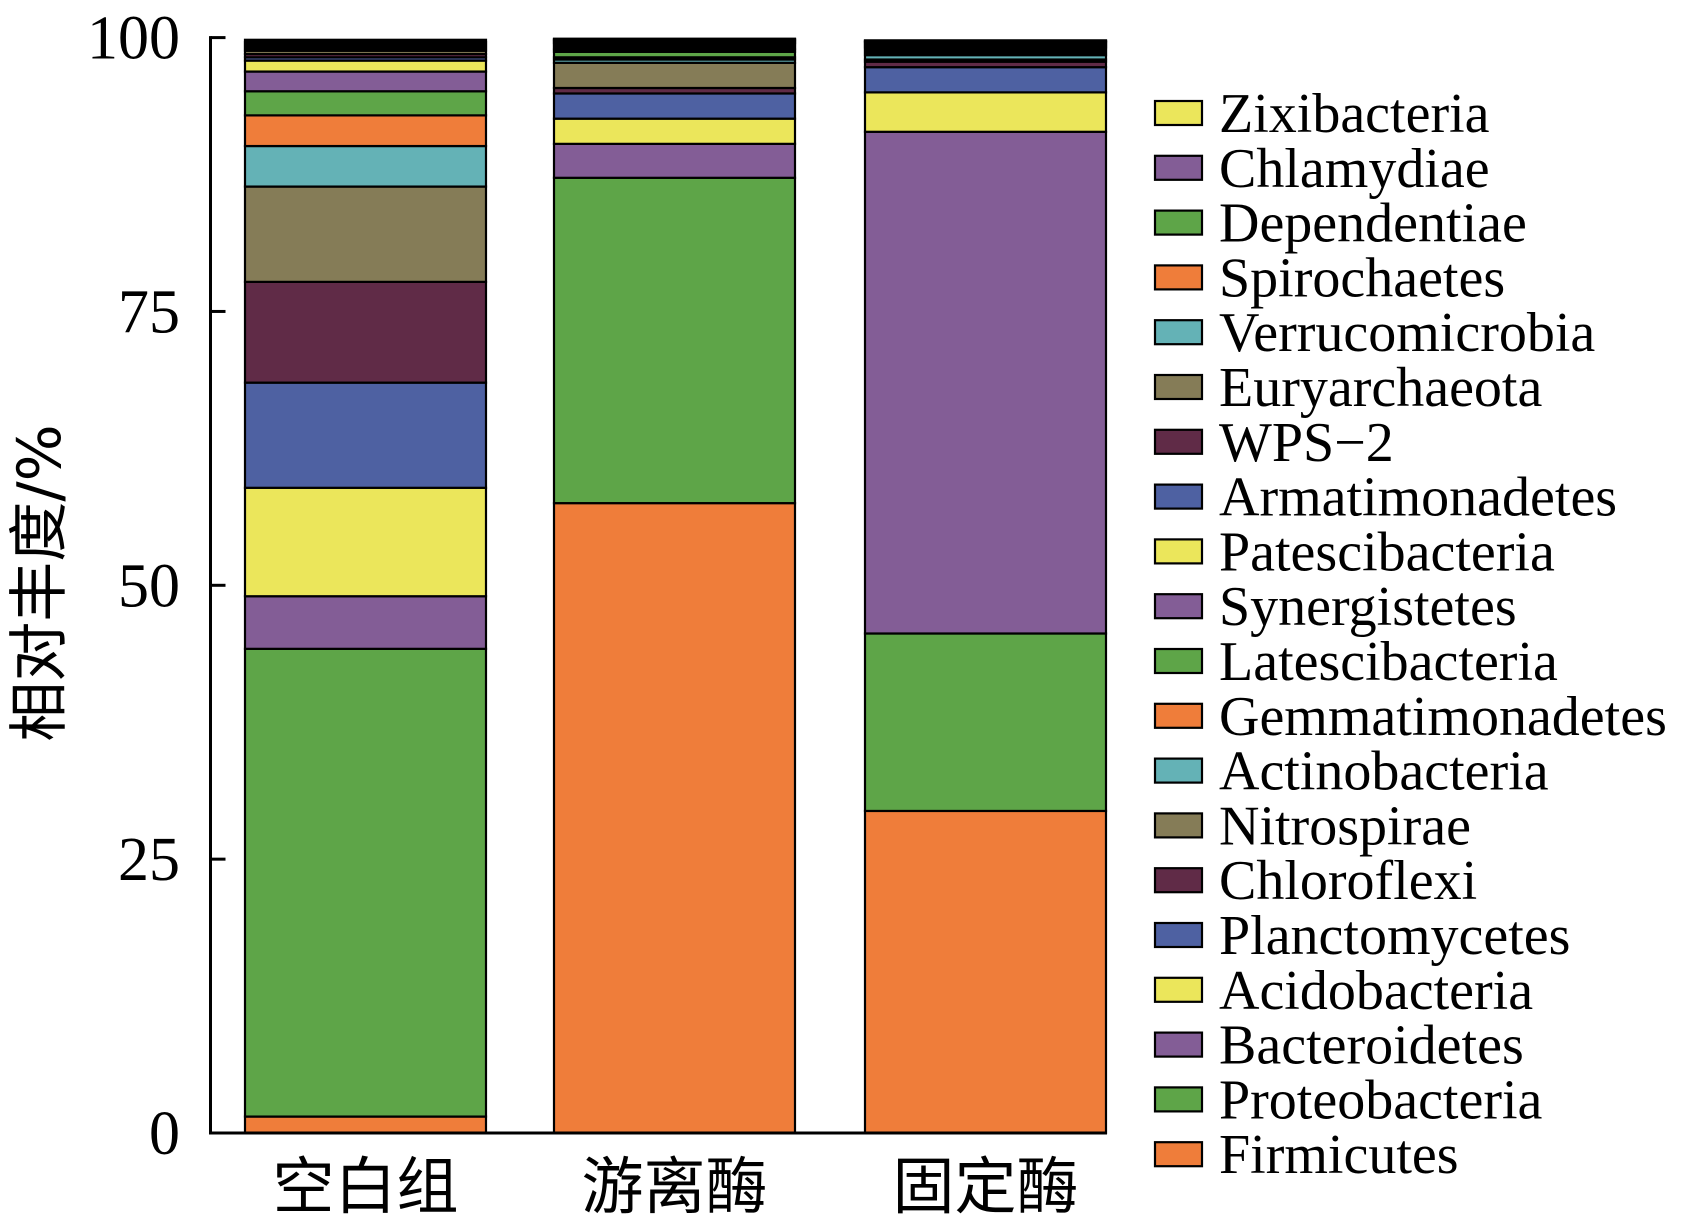  Describe the element at coordinates (149, 860) in the screenshot. I see `y-tick-label: 25` at that location.